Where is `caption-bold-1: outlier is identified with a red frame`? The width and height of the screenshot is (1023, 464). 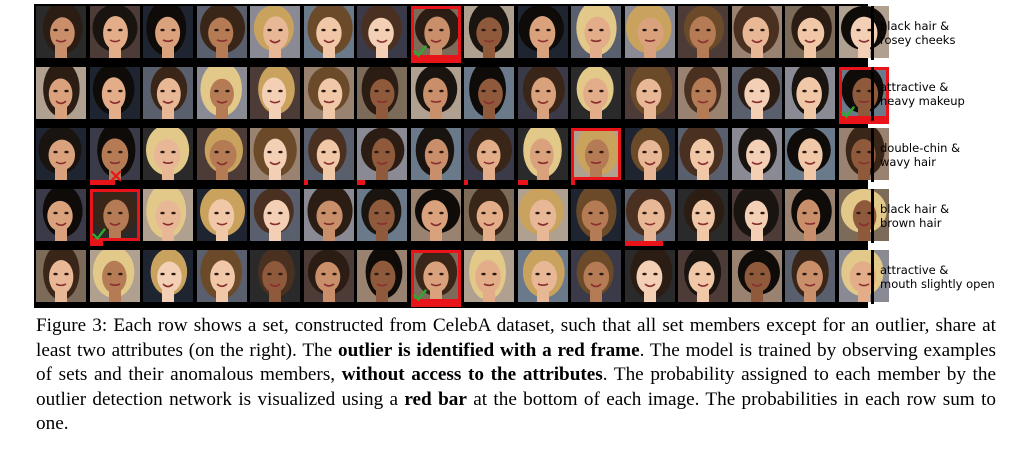 caption-bold-1: outlier is identified with a red frame is located at coordinates (488, 350).